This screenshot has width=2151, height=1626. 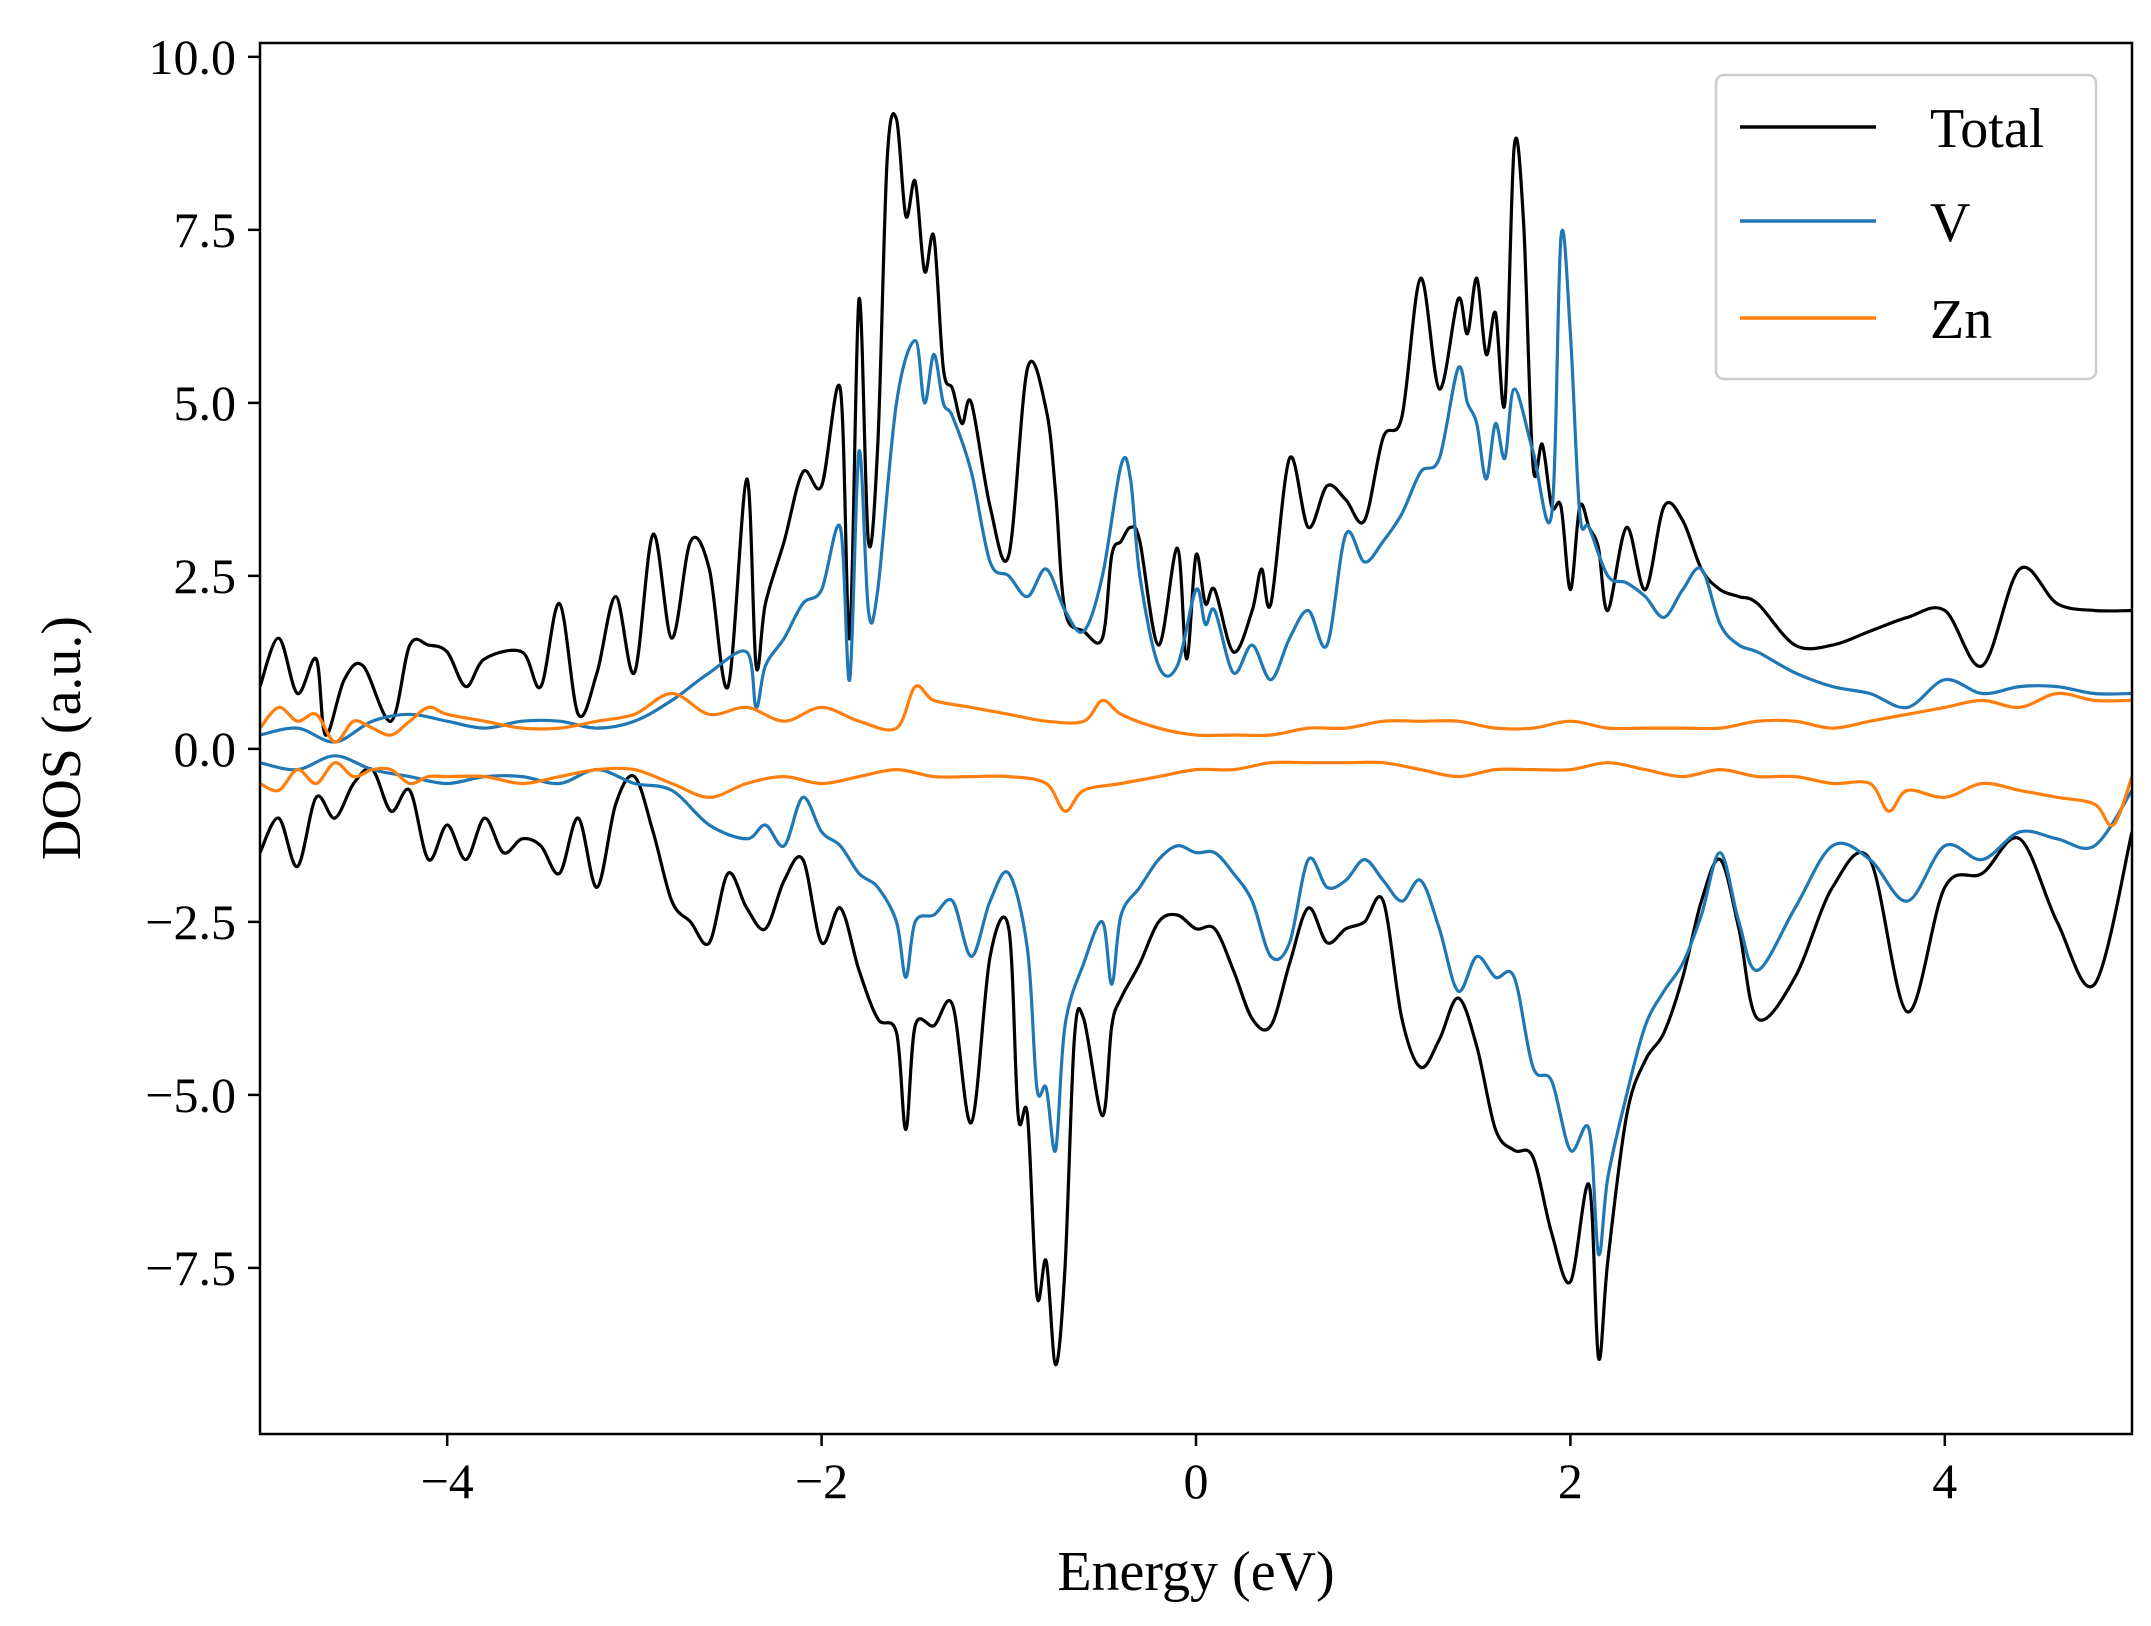 I want to click on y-tick-label: 10.0, so click(x=193, y=57).